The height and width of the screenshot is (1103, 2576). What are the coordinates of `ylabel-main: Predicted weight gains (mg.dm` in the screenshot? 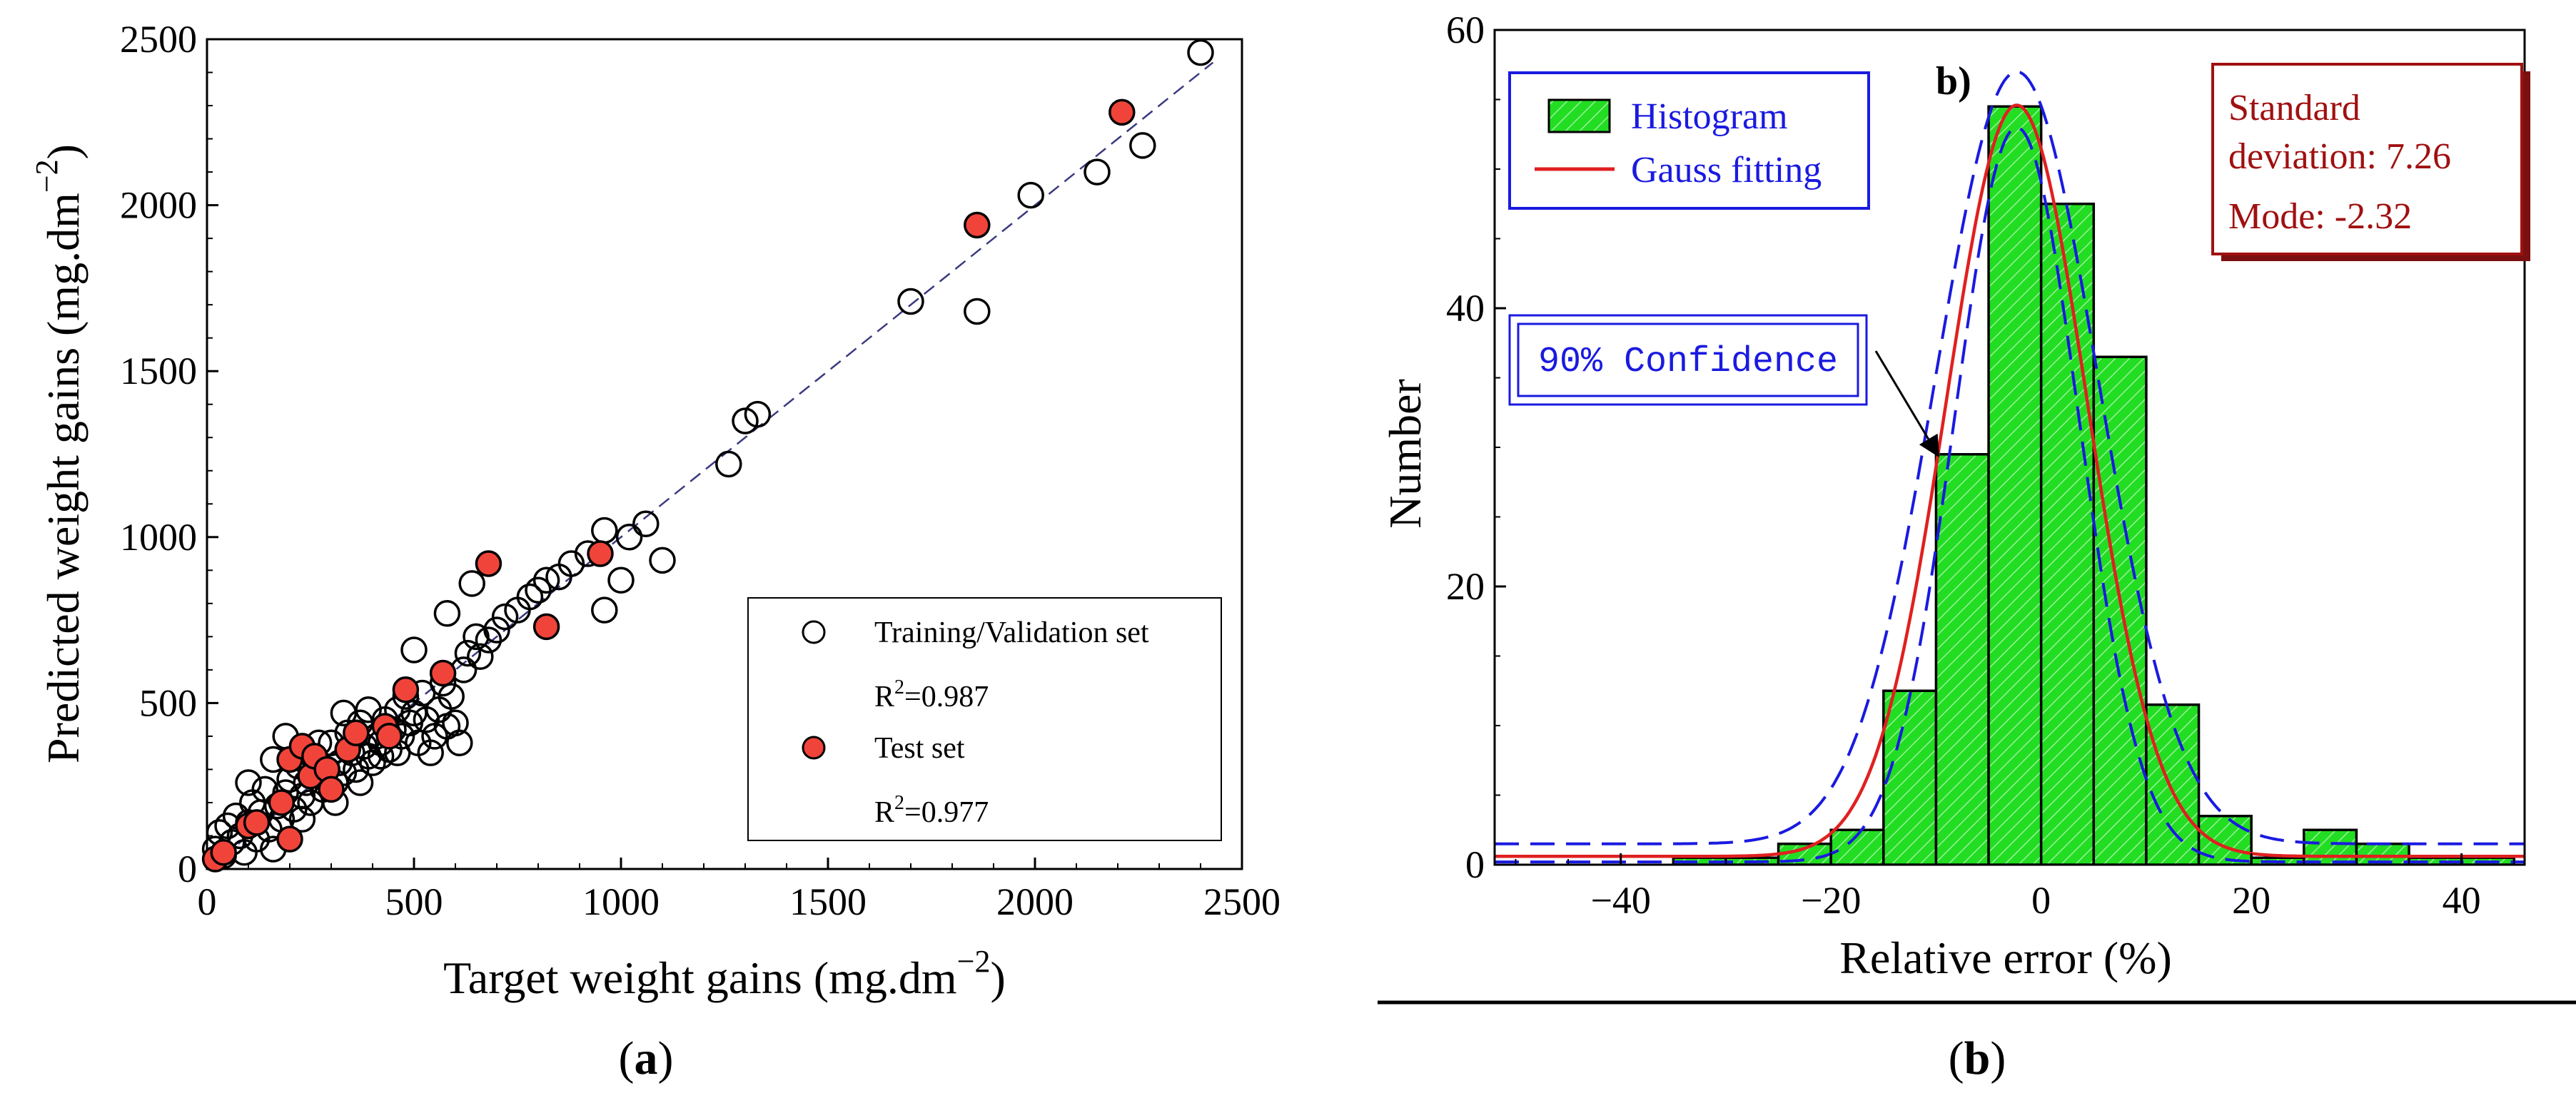 It's located at (63, 478).